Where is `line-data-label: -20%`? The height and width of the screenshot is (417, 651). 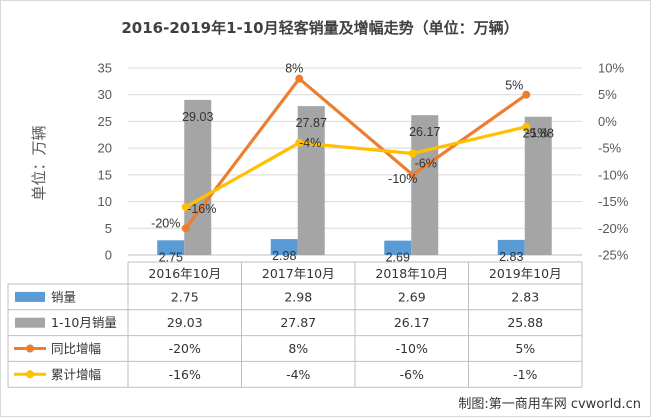
line-data-label: -20% is located at coordinates (165, 223).